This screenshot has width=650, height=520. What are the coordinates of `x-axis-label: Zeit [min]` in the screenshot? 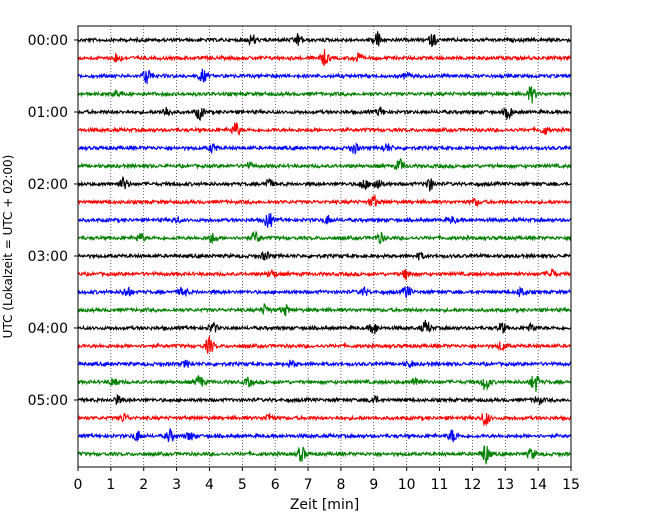 It's located at (324, 505).